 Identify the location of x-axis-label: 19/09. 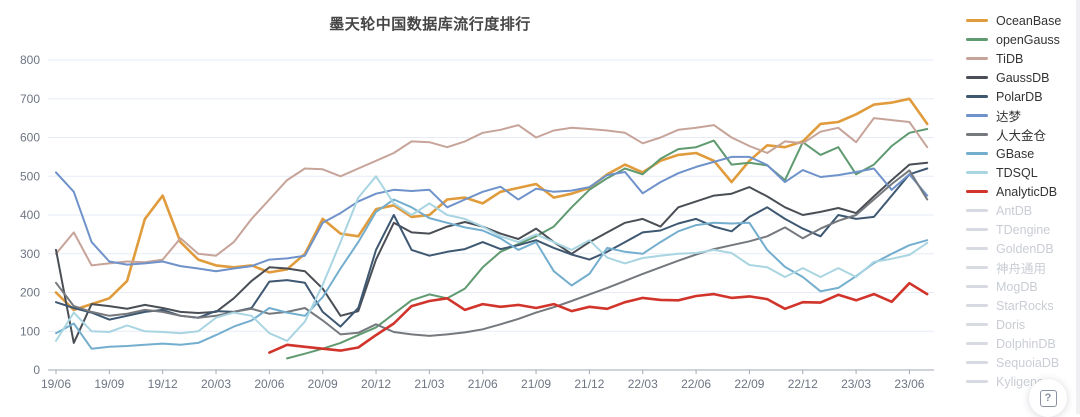
(109, 384).